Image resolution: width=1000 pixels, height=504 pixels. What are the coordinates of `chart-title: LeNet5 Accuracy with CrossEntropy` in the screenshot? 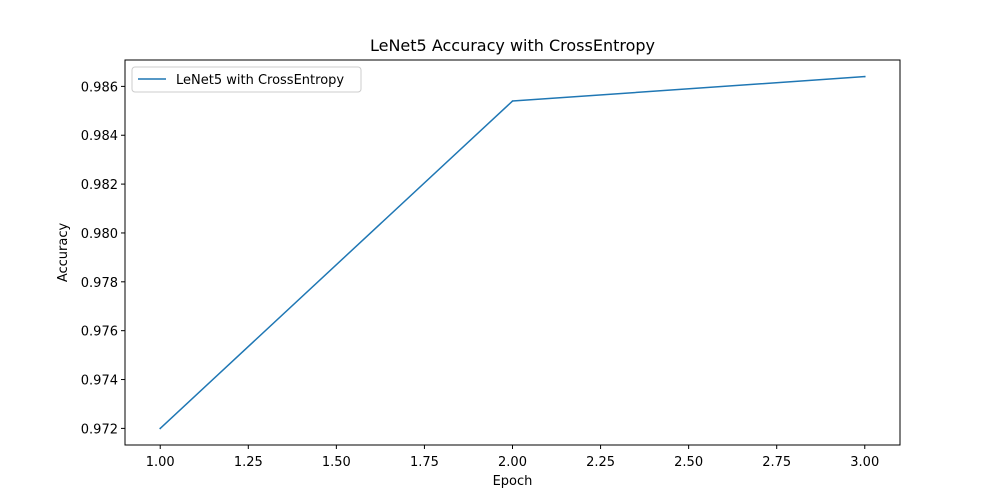 It's located at (512, 45).